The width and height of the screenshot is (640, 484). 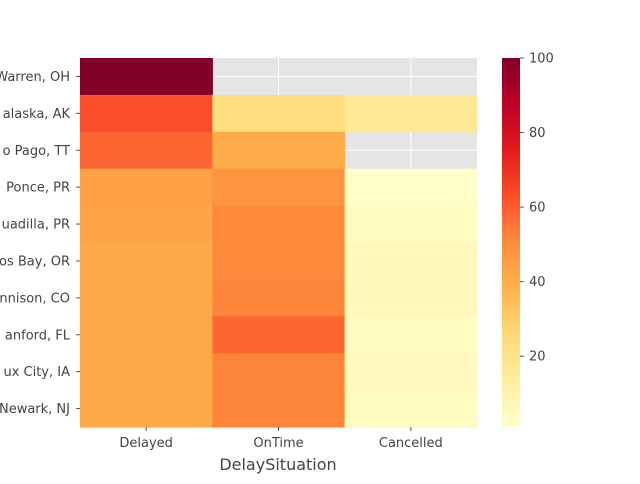 I want to click on colorbar: 20 40 60 80 100, so click(x=528, y=239).